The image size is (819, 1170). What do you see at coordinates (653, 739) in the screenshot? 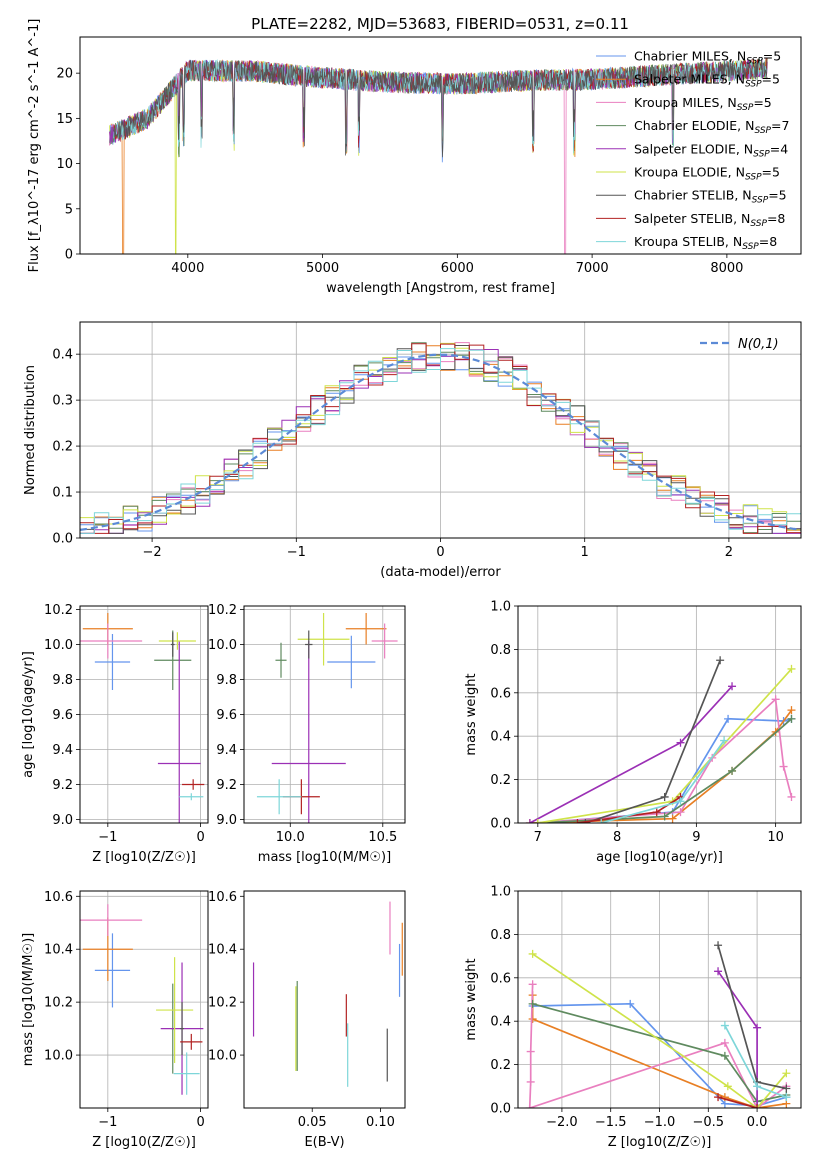
I see `series-chabrier-stelib` at bounding box center [653, 739].